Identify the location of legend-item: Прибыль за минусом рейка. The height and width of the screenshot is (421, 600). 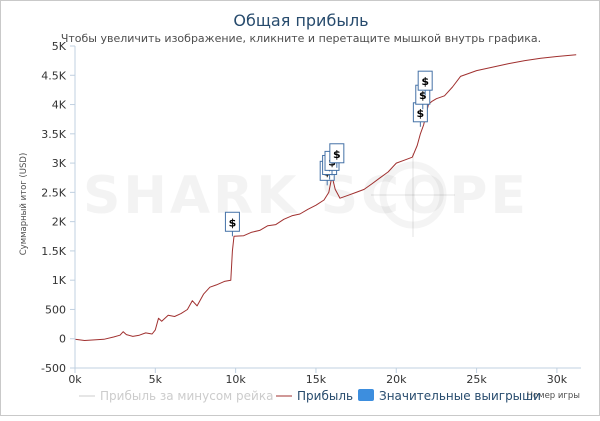
(176, 396).